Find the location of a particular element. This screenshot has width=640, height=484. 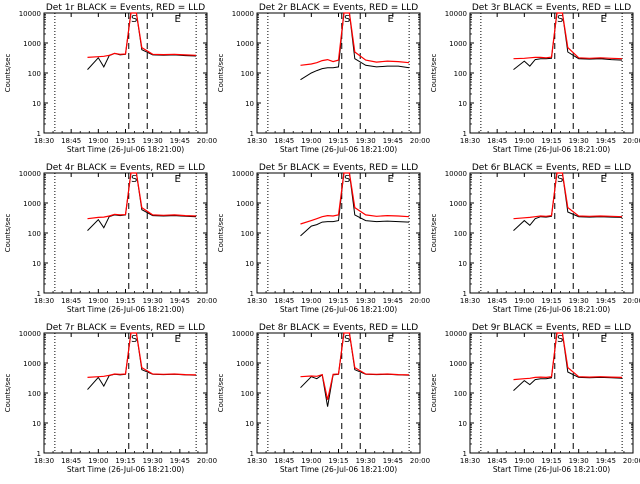

panel-title: Det 3r BLACK = Events, RED = LLD is located at coordinates (551, 8).